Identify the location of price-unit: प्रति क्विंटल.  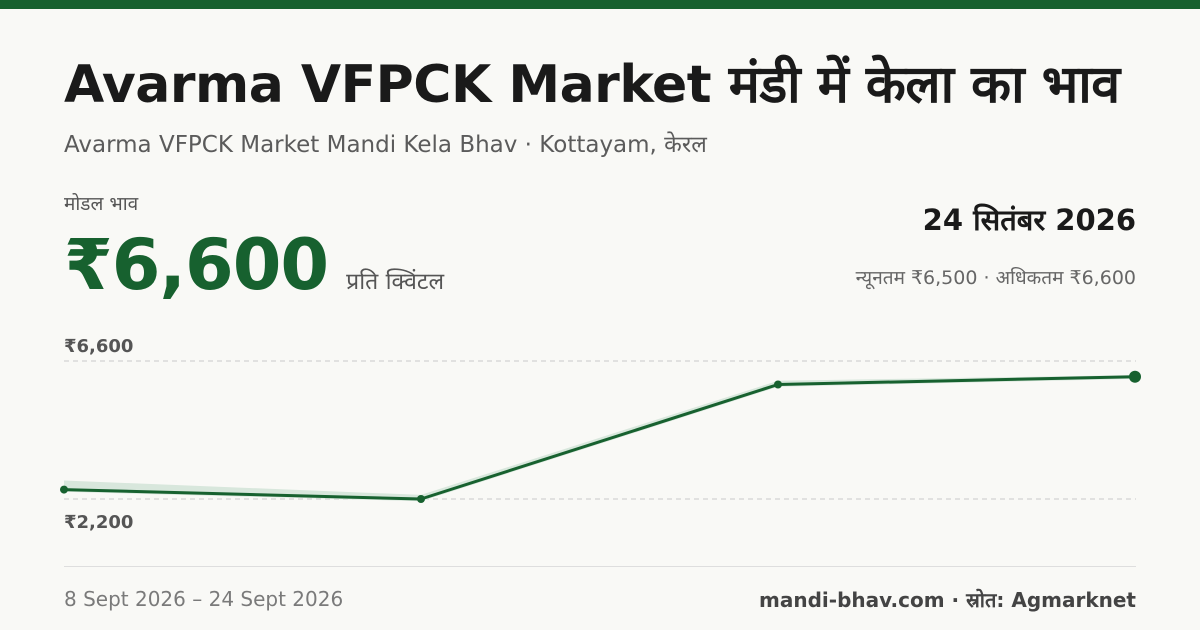
(395, 282).